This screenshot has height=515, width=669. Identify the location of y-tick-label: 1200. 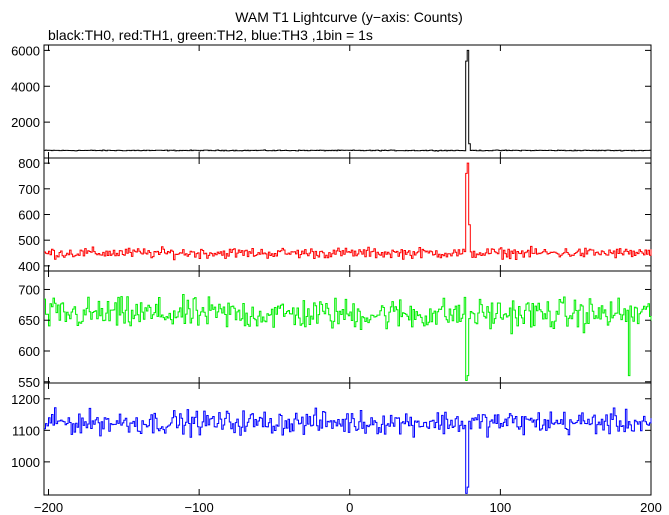
(25, 399).